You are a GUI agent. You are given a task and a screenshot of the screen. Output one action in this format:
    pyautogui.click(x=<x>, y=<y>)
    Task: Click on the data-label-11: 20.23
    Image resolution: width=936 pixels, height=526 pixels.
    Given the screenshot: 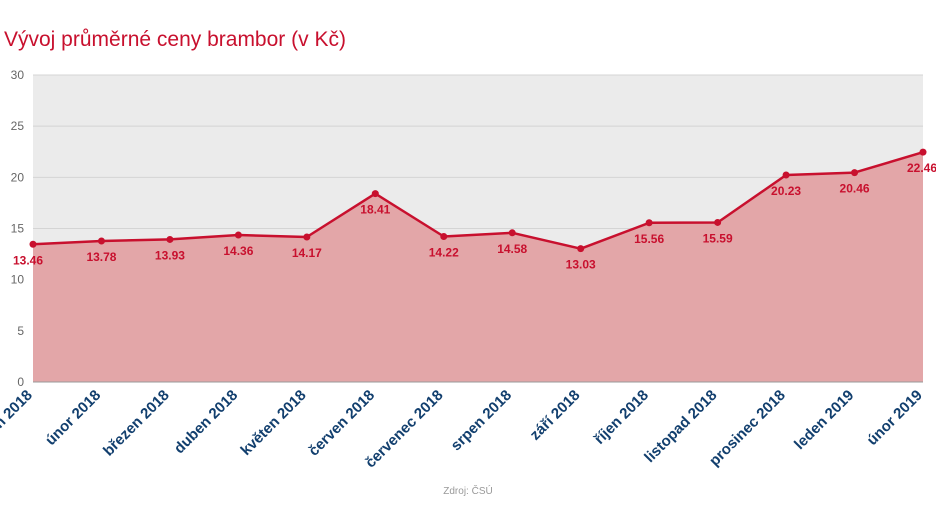 What is the action you would take?
    pyautogui.click(x=786, y=191)
    